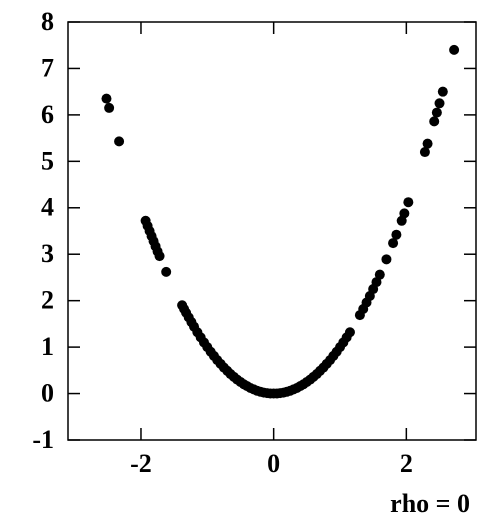 Image resolution: width=478 pixels, height=522 pixels. What do you see at coordinates (47, 160) in the screenshot?
I see `y-tick-label: 5` at bounding box center [47, 160].